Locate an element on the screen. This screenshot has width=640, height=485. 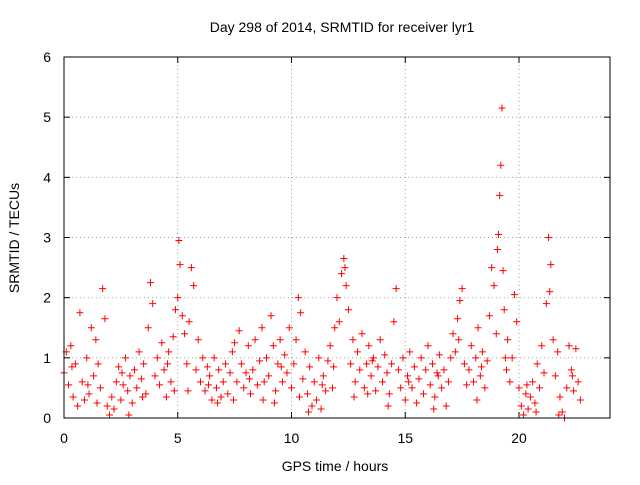
y-tick-label: 0 is located at coordinates (47, 418).